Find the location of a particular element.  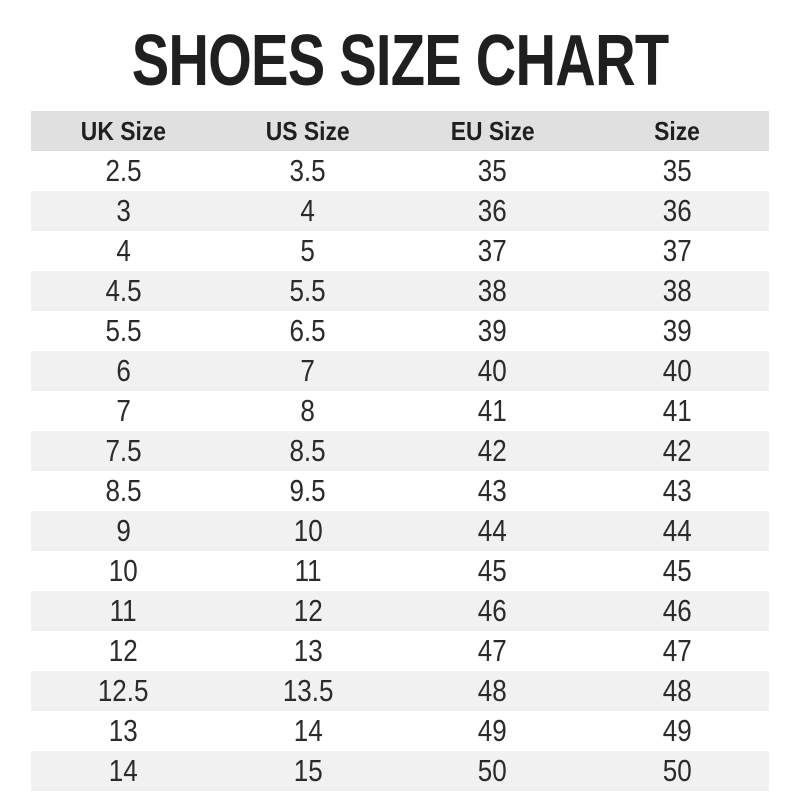

size-cell-value: 13 is located at coordinates (123, 730).